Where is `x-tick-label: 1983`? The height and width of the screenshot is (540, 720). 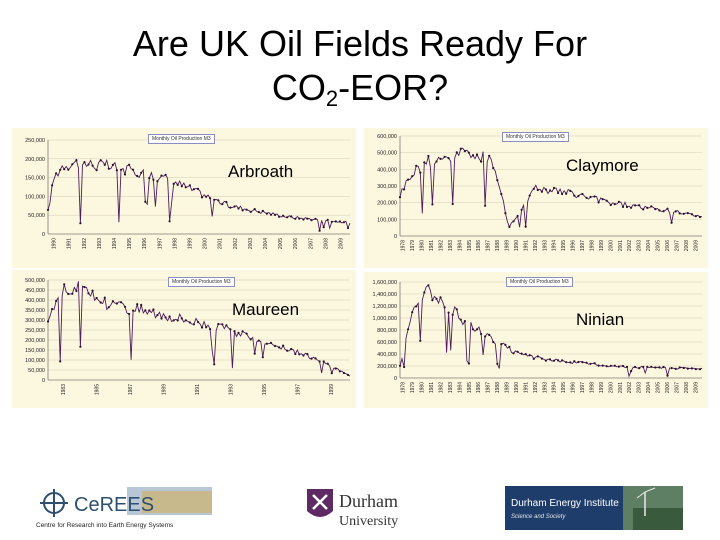 x-tick-label: 1983 is located at coordinates (64, 389).